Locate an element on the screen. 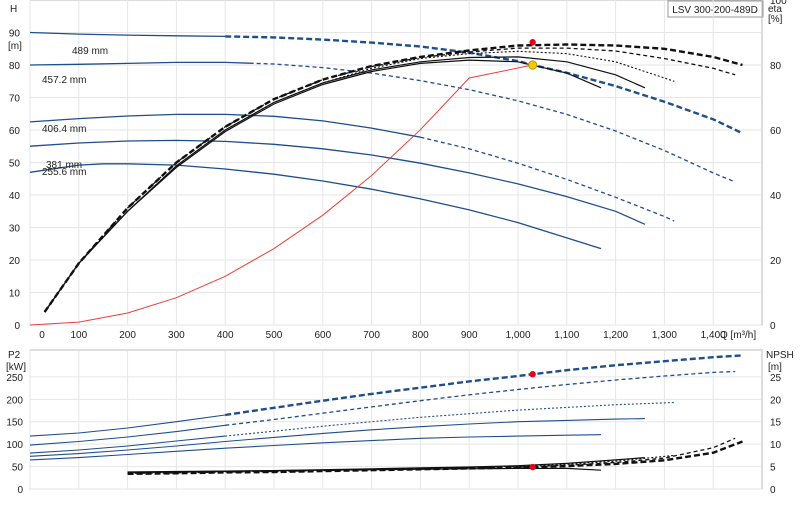 The height and width of the screenshot is (520, 800). bottom-y2-label: NPSH is located at coordinates (780, 355).